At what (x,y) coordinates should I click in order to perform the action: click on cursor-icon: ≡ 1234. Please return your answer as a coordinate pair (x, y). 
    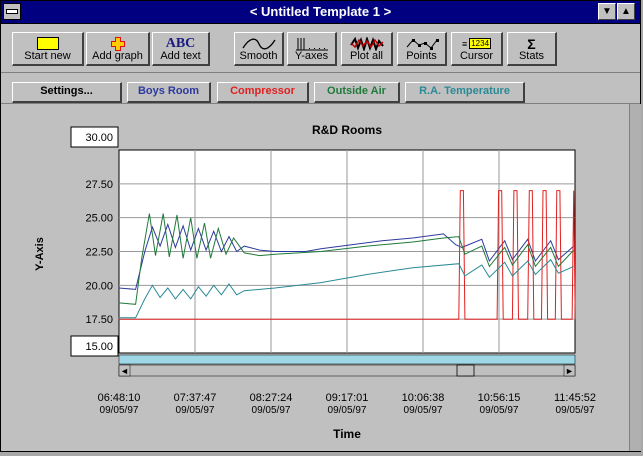
    Looking at the image, I should click on (476, 43).